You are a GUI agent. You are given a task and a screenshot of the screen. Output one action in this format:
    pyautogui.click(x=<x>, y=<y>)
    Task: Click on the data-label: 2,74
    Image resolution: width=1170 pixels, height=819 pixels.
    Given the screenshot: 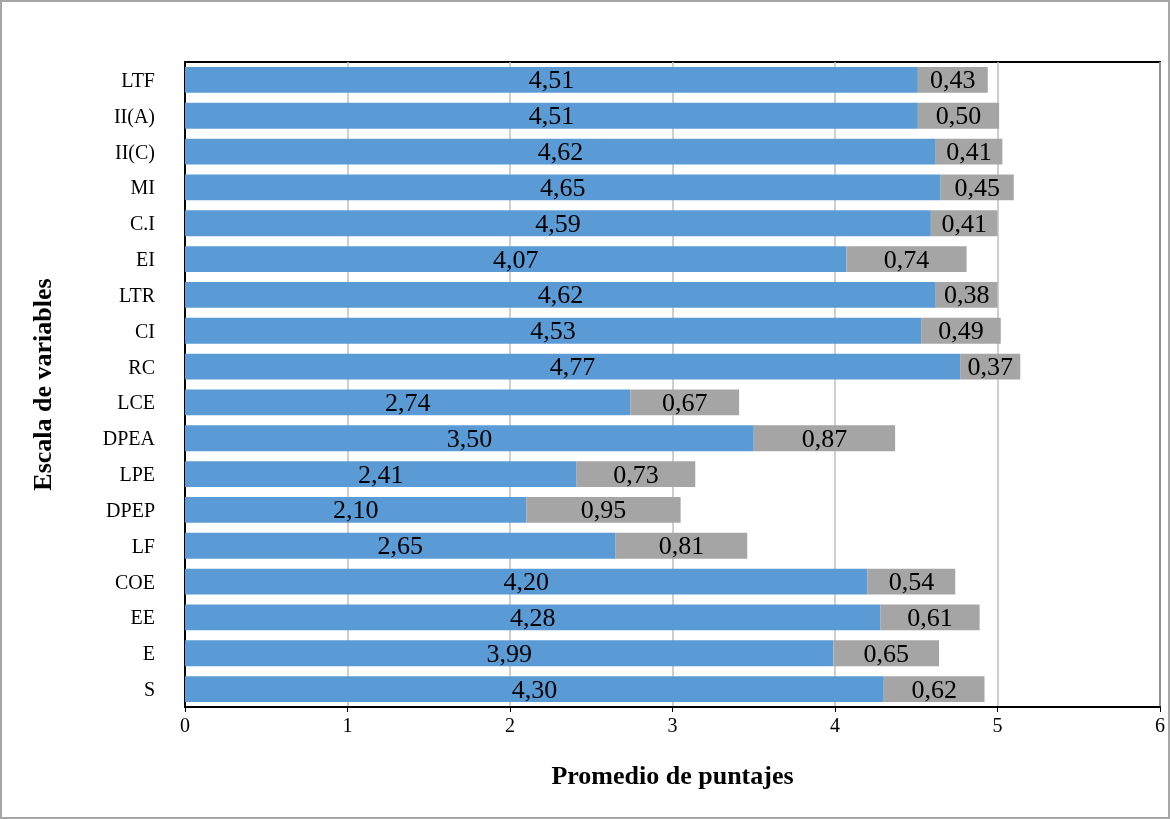 What is the action you would take?
    pyautogui.click(x=407, y=402)
    